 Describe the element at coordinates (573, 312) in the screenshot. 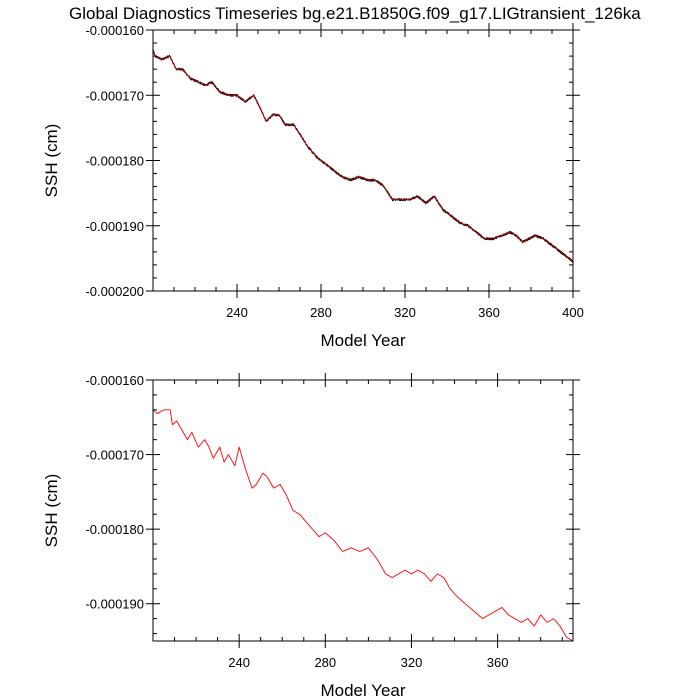

I see `x-tick-label: 400` at that location.